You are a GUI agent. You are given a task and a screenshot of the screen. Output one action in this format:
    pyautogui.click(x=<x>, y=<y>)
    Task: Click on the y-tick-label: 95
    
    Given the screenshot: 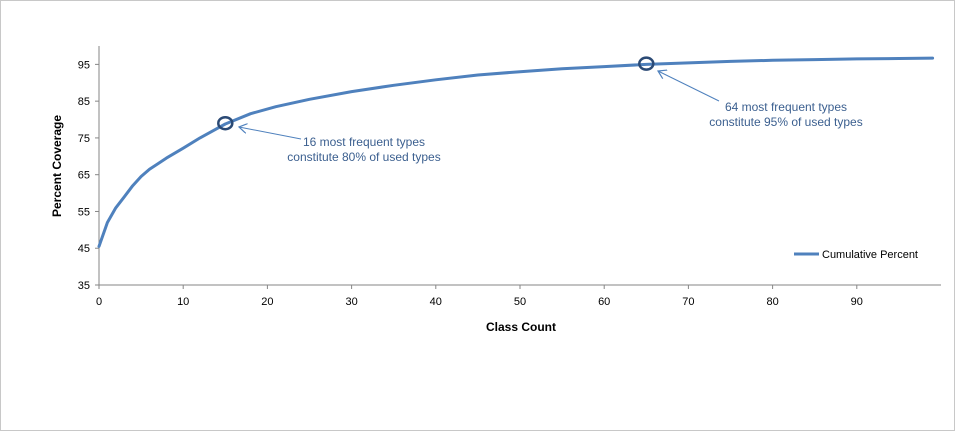 What is the action you would take?
    pyautogui.click(x=84, y=65)
    